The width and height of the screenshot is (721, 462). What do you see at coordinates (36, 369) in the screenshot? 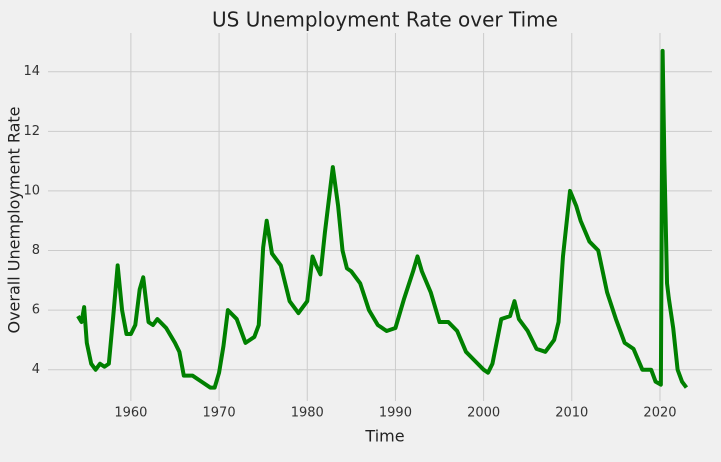
I see `y-tick-label: 4` at bounding box center [36, 369].